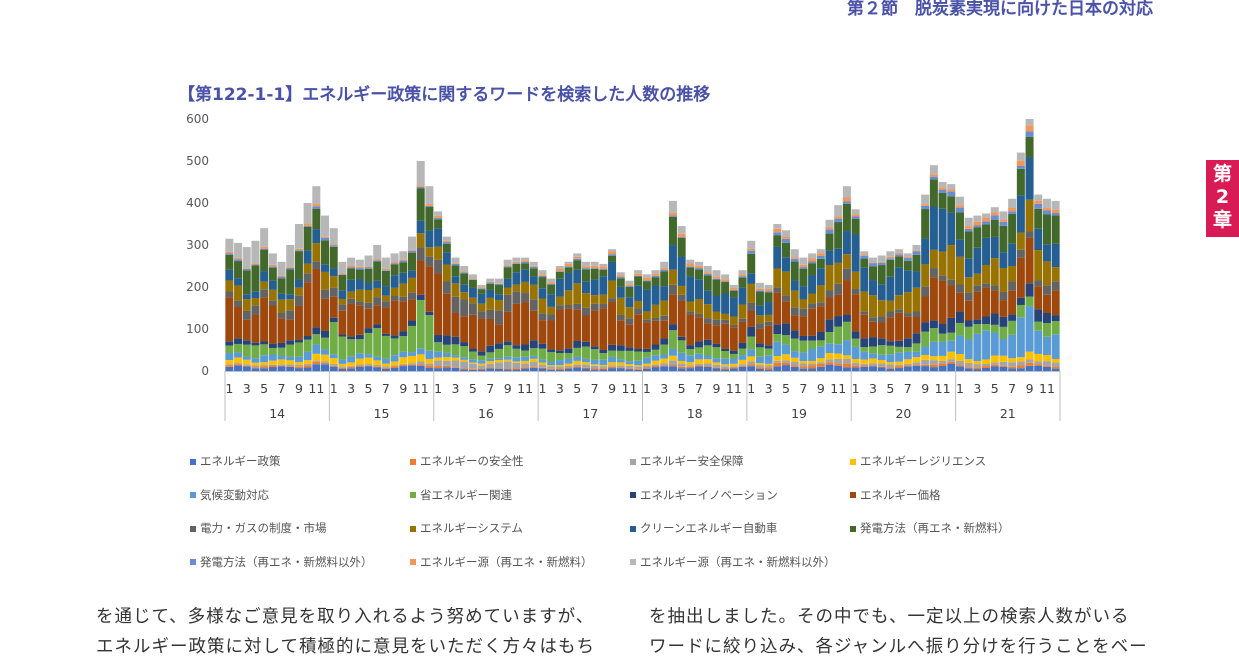 Image resolution: width=1239 pixels, height=662 pixels. What do you see at coordinates (403, 388) in the screenshot?
I see `x-month-label: 9` at bounding box center [403, 388].